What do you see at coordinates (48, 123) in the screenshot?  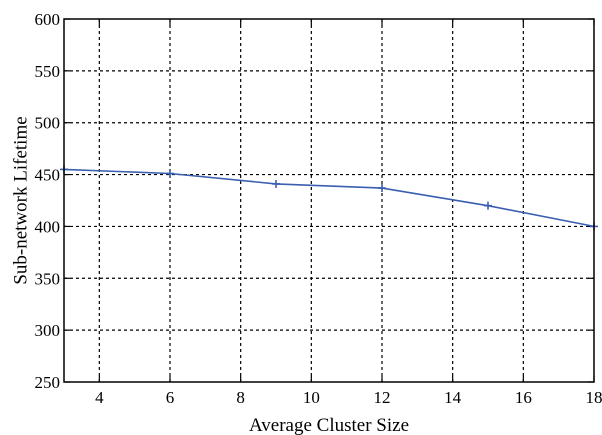 I see `y-tick-label: 500` at bounding box center [48, 123].